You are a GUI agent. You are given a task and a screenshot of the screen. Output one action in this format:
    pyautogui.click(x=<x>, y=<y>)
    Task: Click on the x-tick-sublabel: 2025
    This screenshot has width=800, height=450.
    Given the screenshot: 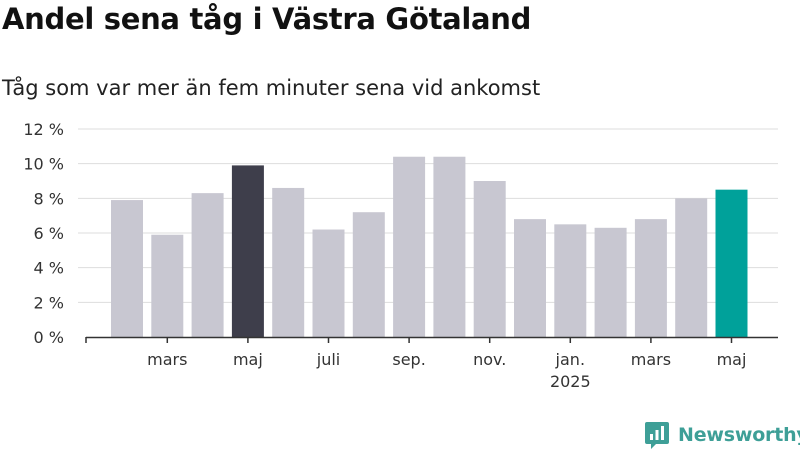 What is the action you would take?
    pyautogui.click(x=570, y=381)
    